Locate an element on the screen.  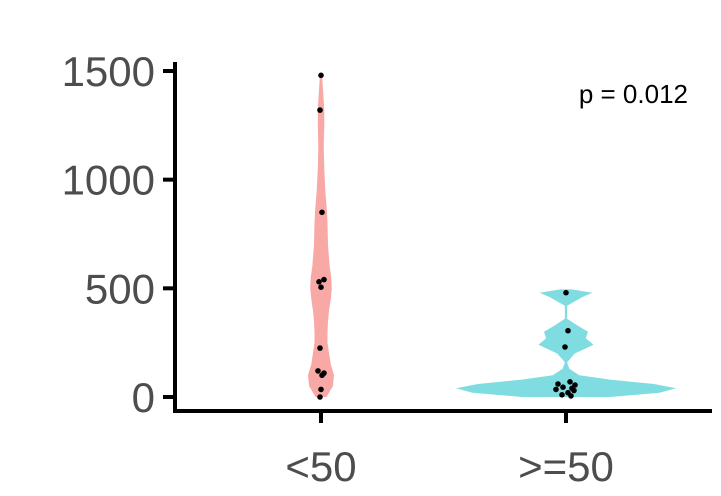
y-tick-label: 500 is located at coordinates (120, 288).